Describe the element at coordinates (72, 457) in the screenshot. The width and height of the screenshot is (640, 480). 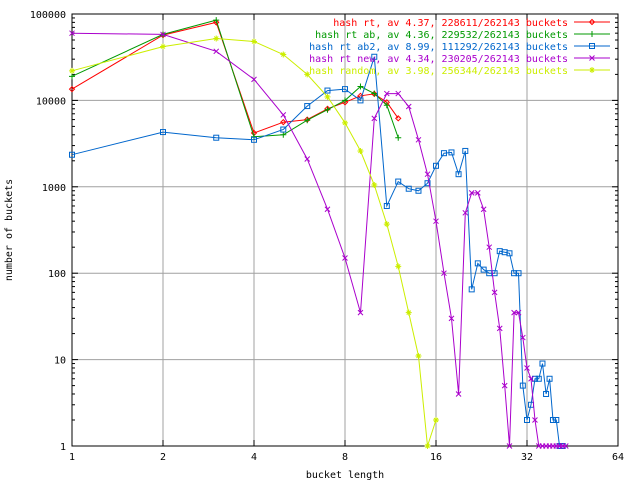
I see `x-tick-label: 1` at that location.